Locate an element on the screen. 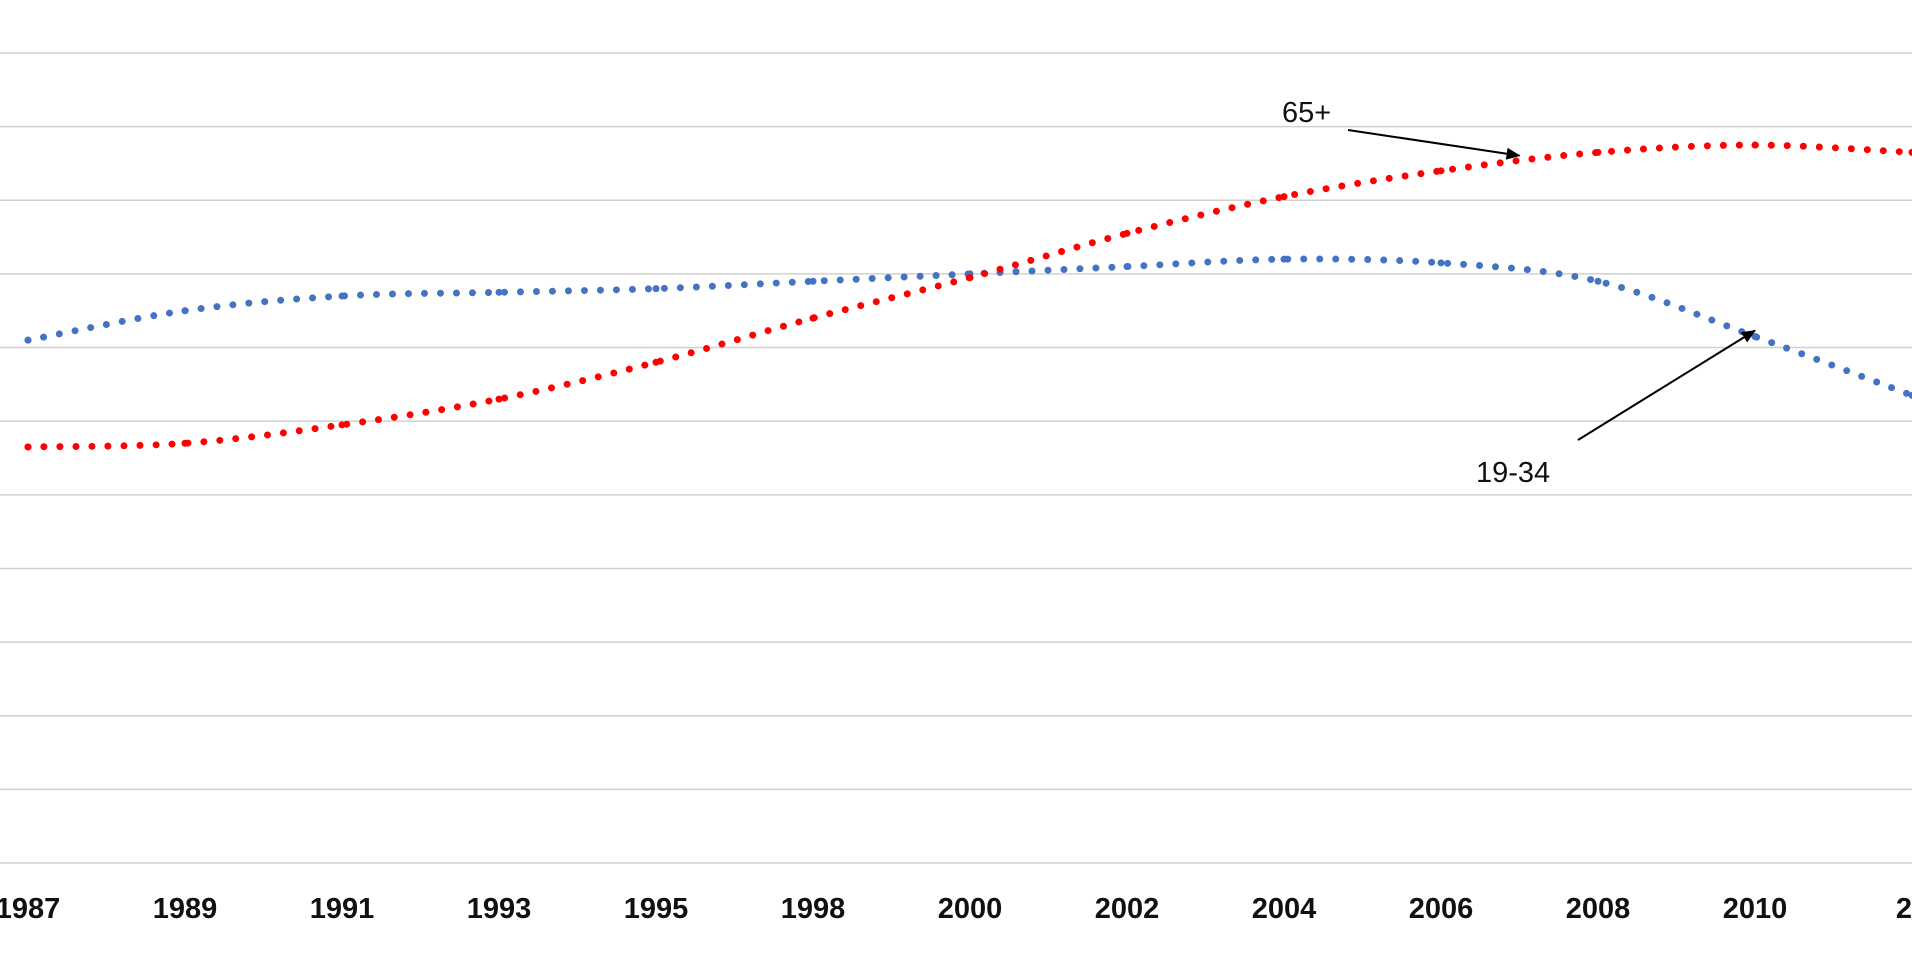 Image resolution: width=1912 pixels, height=961 pixels. data-point-age_65_plus-1995 is located at coordinates (656, 362).